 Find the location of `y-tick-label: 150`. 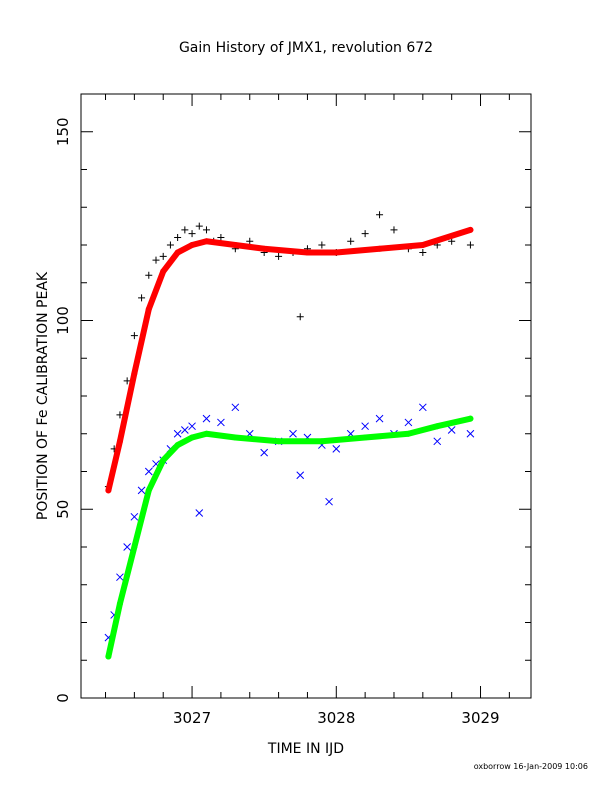

y-tick-label: 150 is located at coordinates (63, 131).